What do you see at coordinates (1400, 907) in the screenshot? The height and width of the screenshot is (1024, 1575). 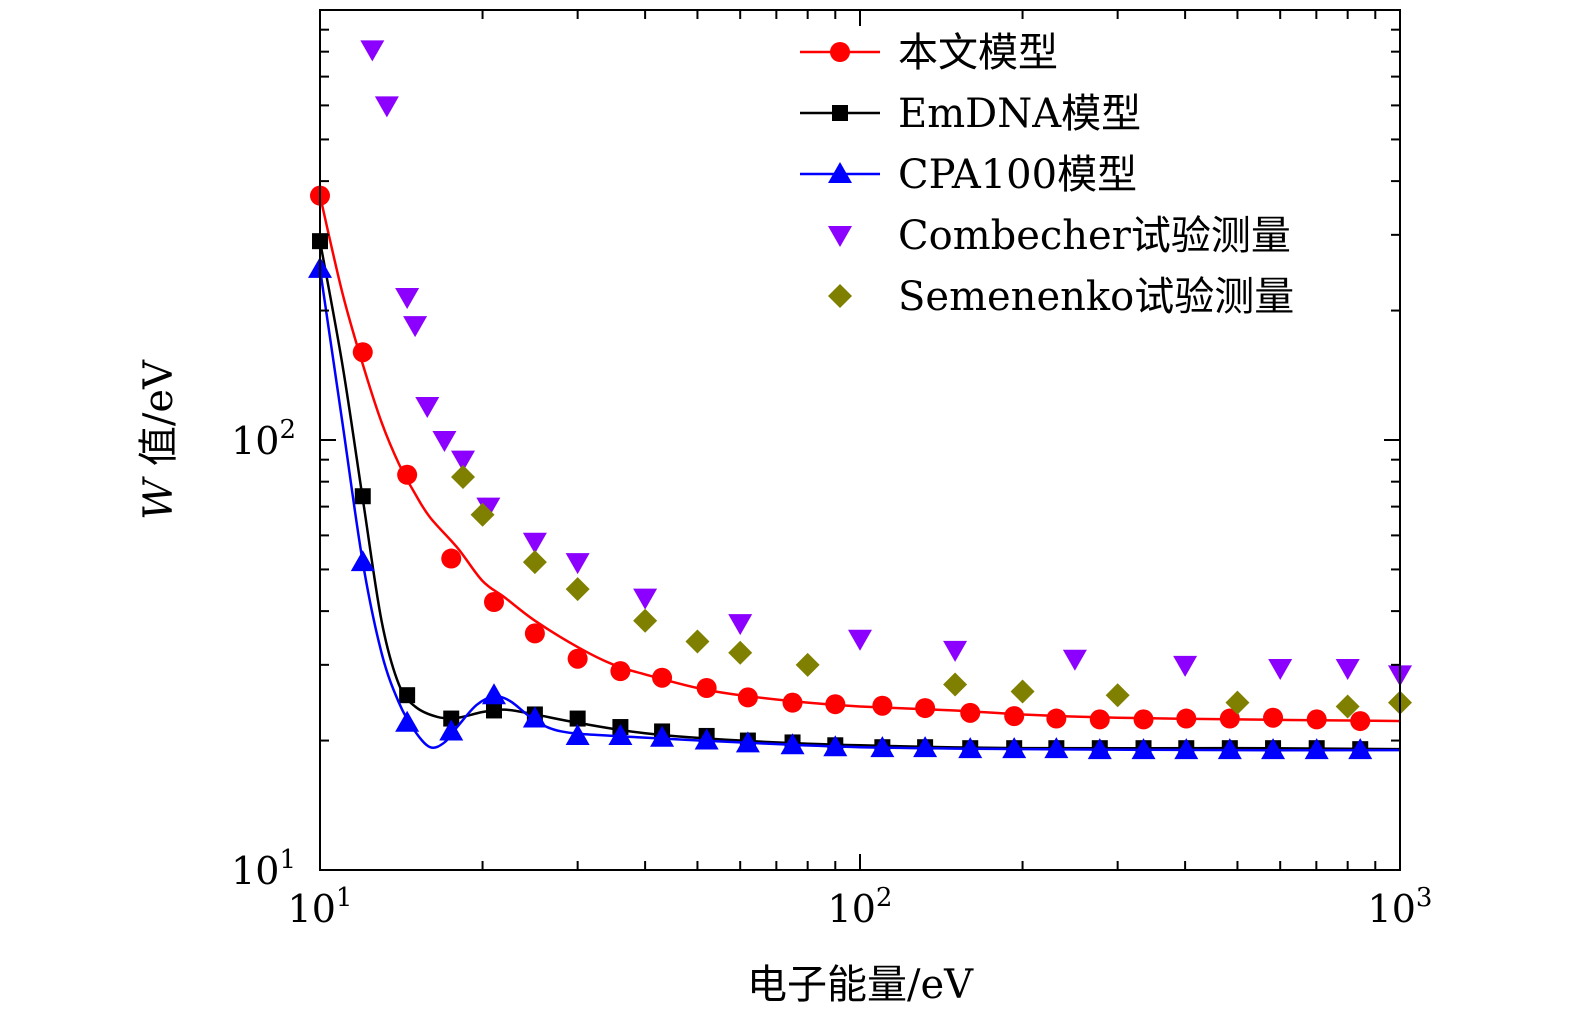 I see `x-tick-label: 103` at bounding box center [1400, 907].